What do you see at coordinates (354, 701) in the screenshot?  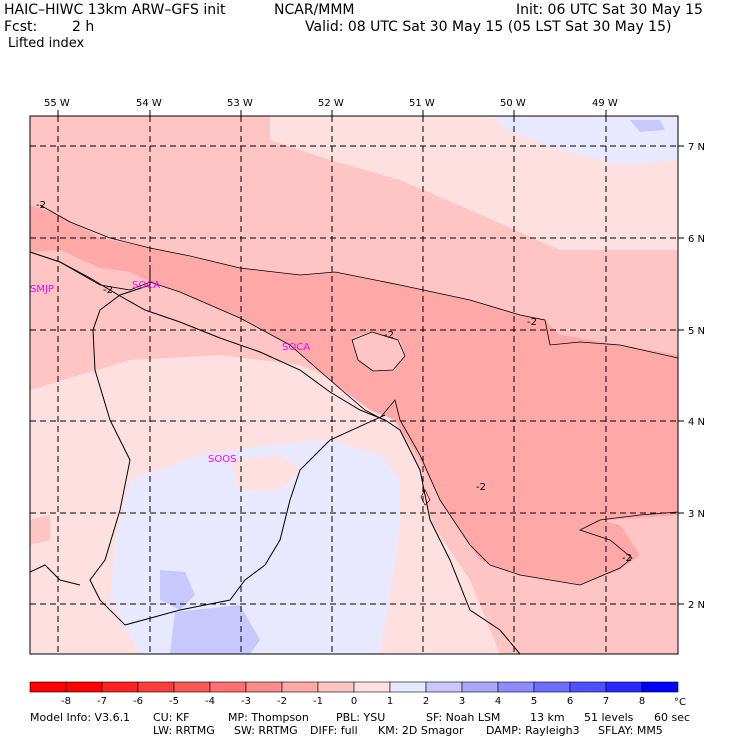 I see `colorbar-tick-label: 0` at bounding box center [354, 701].